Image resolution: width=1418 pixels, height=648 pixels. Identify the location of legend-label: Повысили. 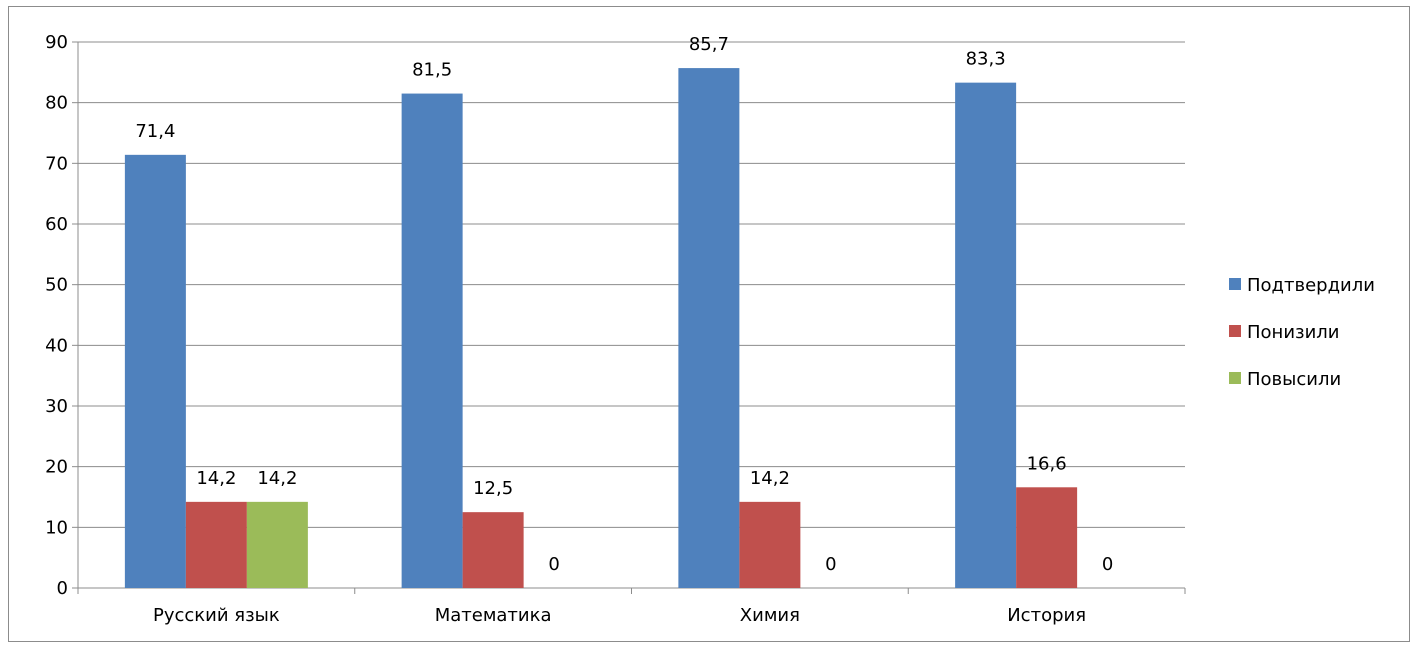
(1294, 379).